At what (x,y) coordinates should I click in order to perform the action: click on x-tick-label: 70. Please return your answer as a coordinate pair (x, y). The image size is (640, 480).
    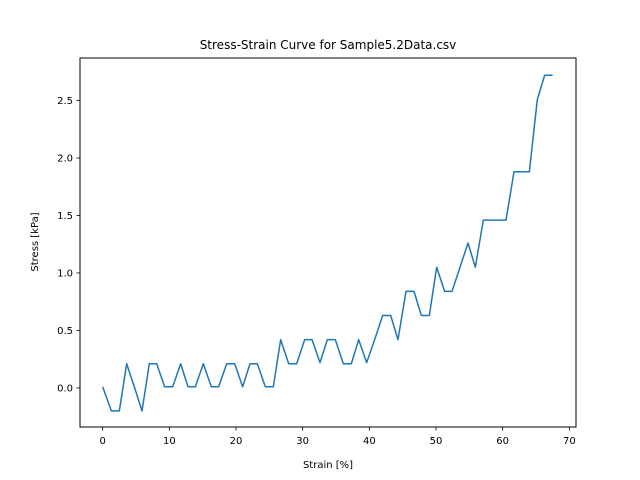
    Looking at the image, I should click on (569, 441).